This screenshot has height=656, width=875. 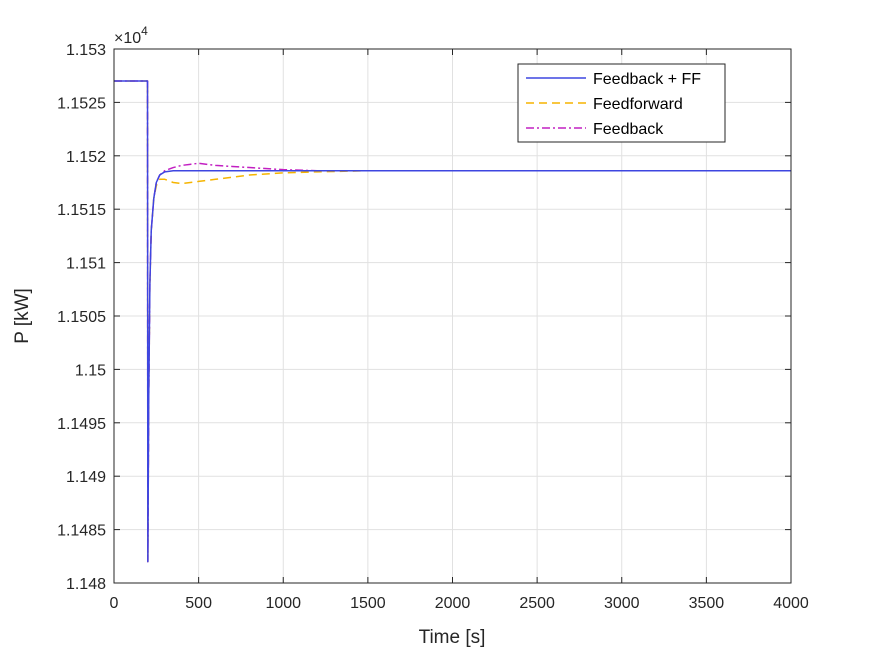 What do you see at coordinates (628, 129) in the screenshot?
I see `legend-entry-label: Feedback` at bounding box center [628, 129].